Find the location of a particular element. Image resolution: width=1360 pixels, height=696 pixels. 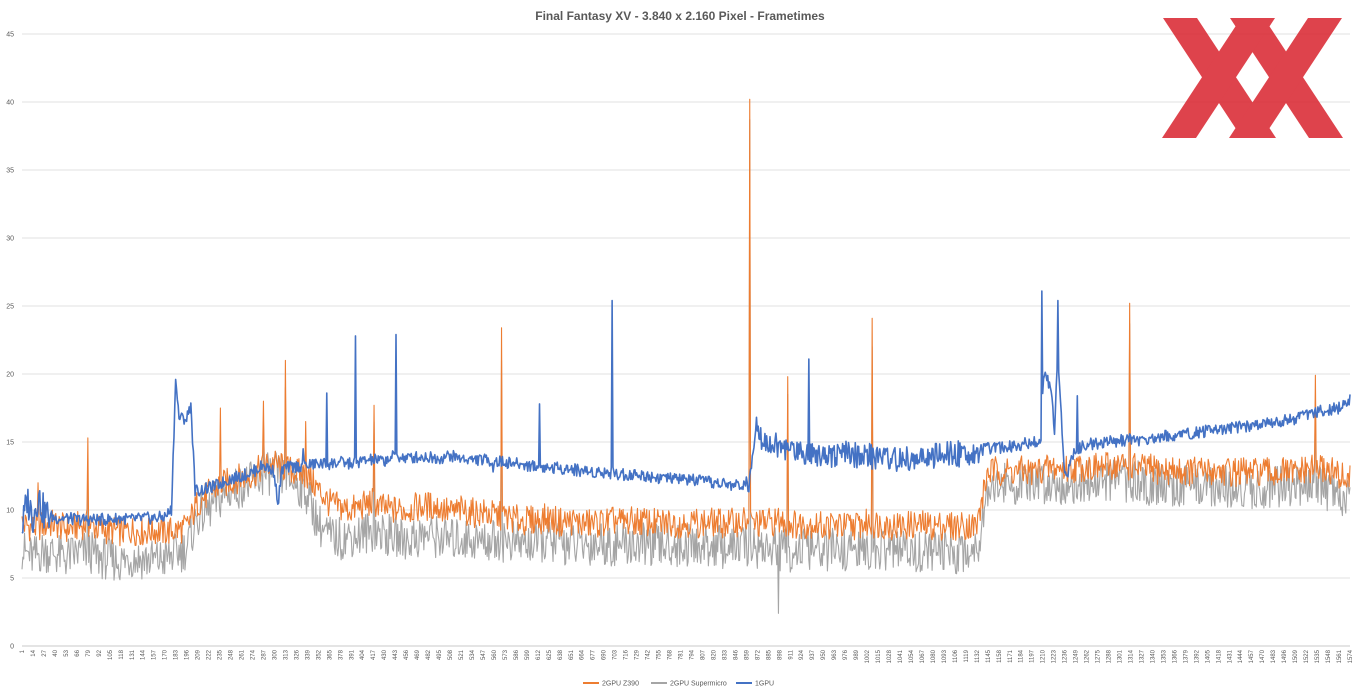

x-tick-label: 1509 is located at coordinates (1296, 656).